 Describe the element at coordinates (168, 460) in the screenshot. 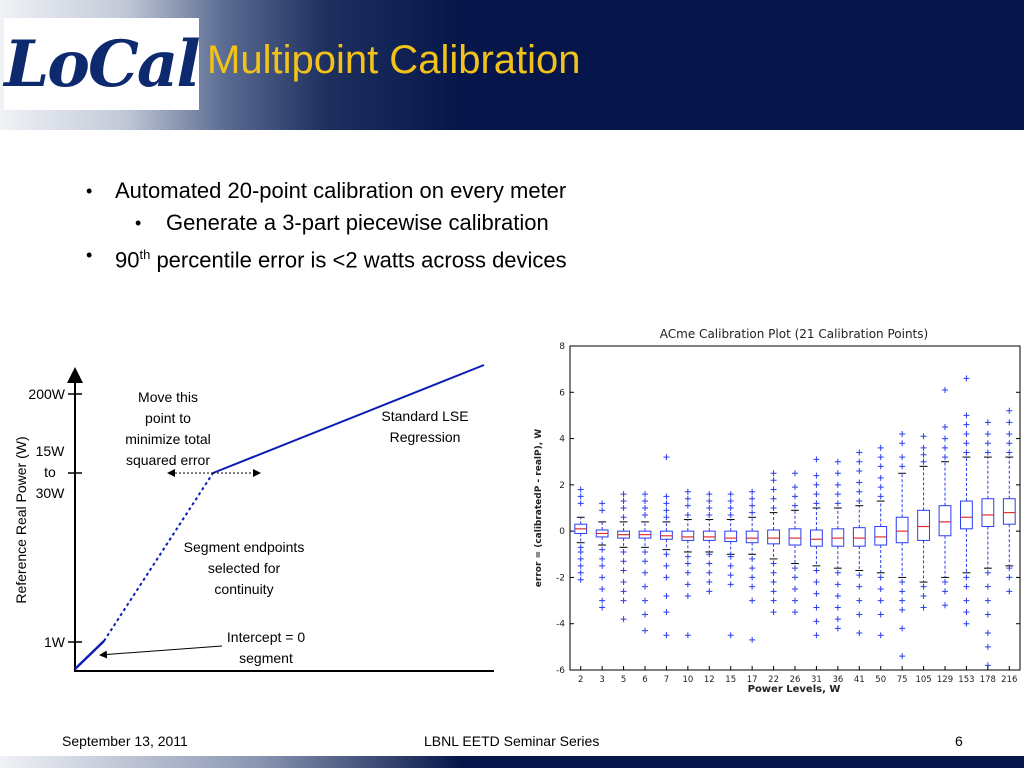

I see `annotation-line: squared error` at that location.